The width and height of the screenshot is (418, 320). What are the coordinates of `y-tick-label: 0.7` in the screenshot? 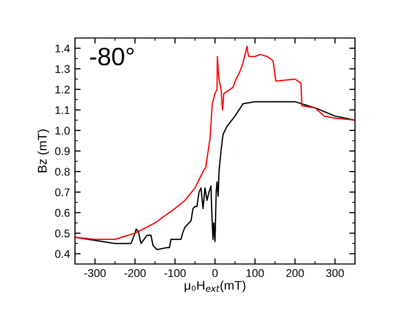 It's located at (62, 192).